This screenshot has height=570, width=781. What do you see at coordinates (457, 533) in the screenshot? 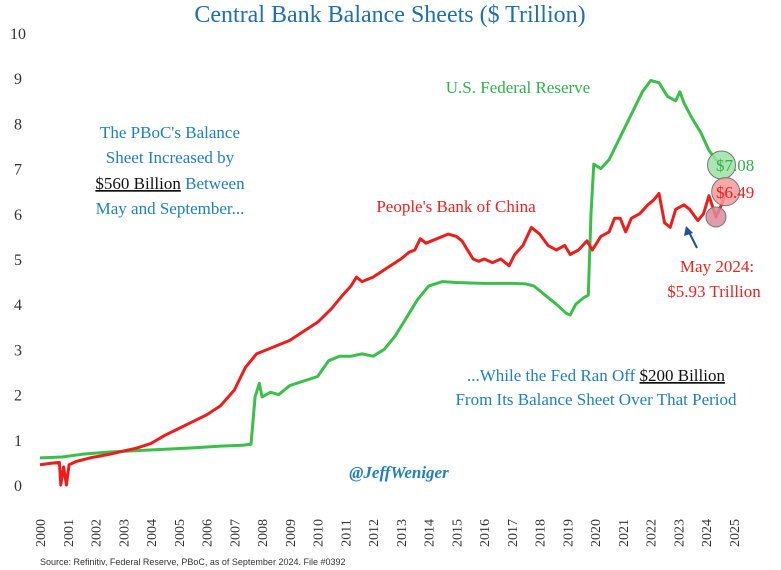
I see `x-tick-label-2015: 2015` at bounding box center [457, 533].